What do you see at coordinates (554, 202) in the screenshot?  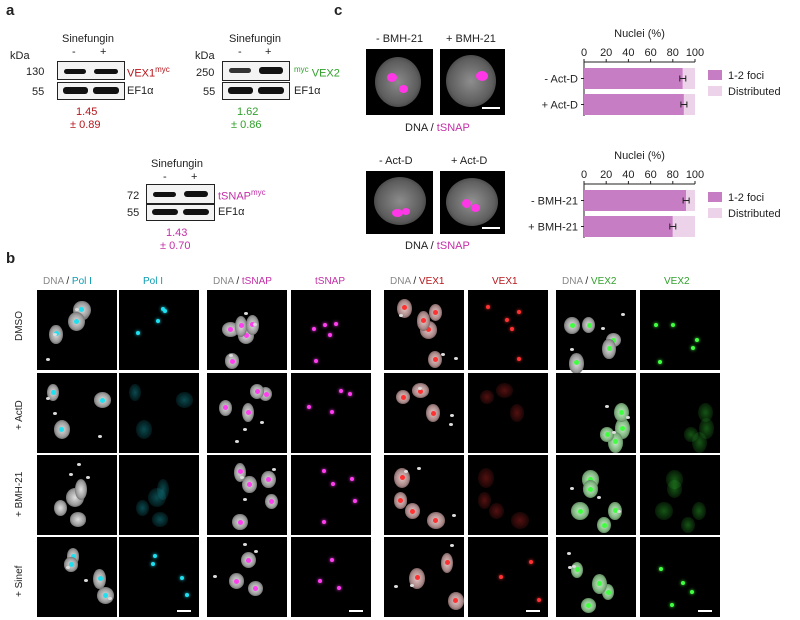 I see `category-label: - BMH-21` at bounding box center [554, 202].